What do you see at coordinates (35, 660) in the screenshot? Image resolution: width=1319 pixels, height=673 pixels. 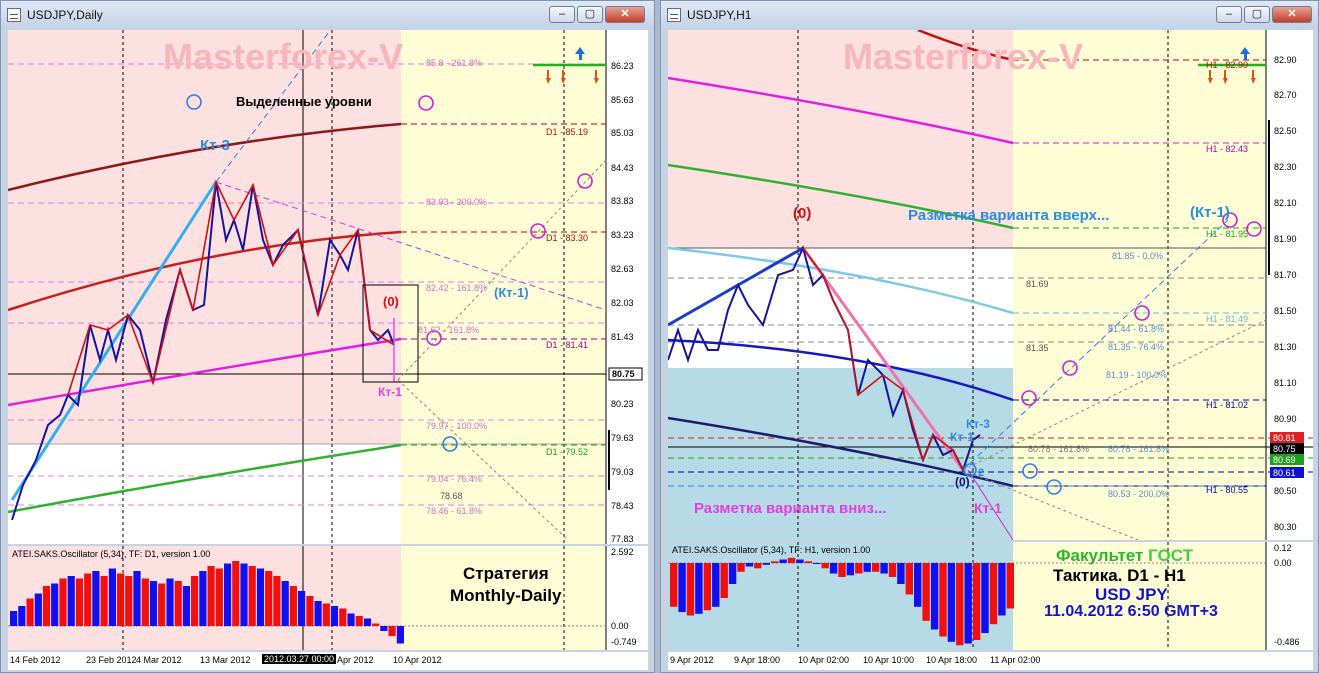 I see `date-tick: 14 Feb 2012` at bounding box center [35, 660].